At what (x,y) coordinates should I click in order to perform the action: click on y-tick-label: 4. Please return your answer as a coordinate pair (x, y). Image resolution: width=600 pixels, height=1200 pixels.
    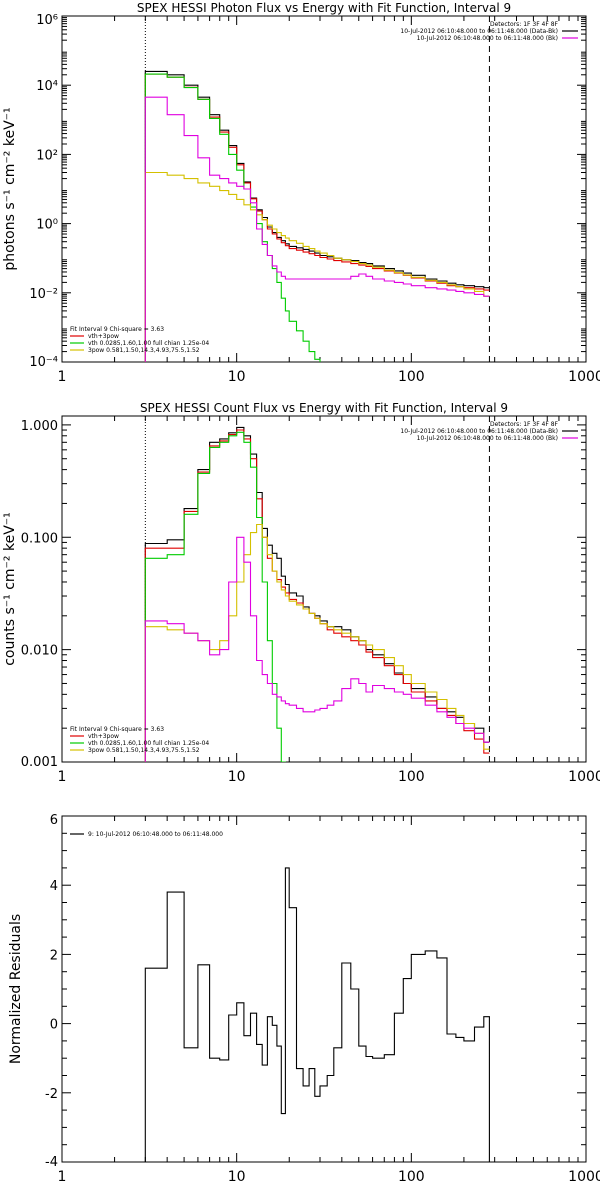
    Looking at the image, I should click on (54, 886).